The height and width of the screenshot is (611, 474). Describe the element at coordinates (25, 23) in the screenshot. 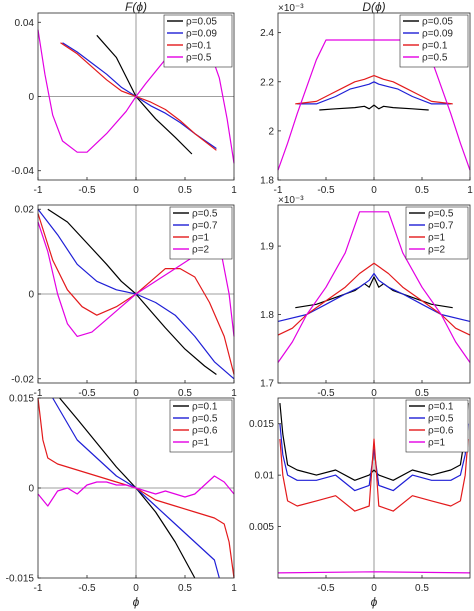

I see `y-tick-label: 0.04` at that location.